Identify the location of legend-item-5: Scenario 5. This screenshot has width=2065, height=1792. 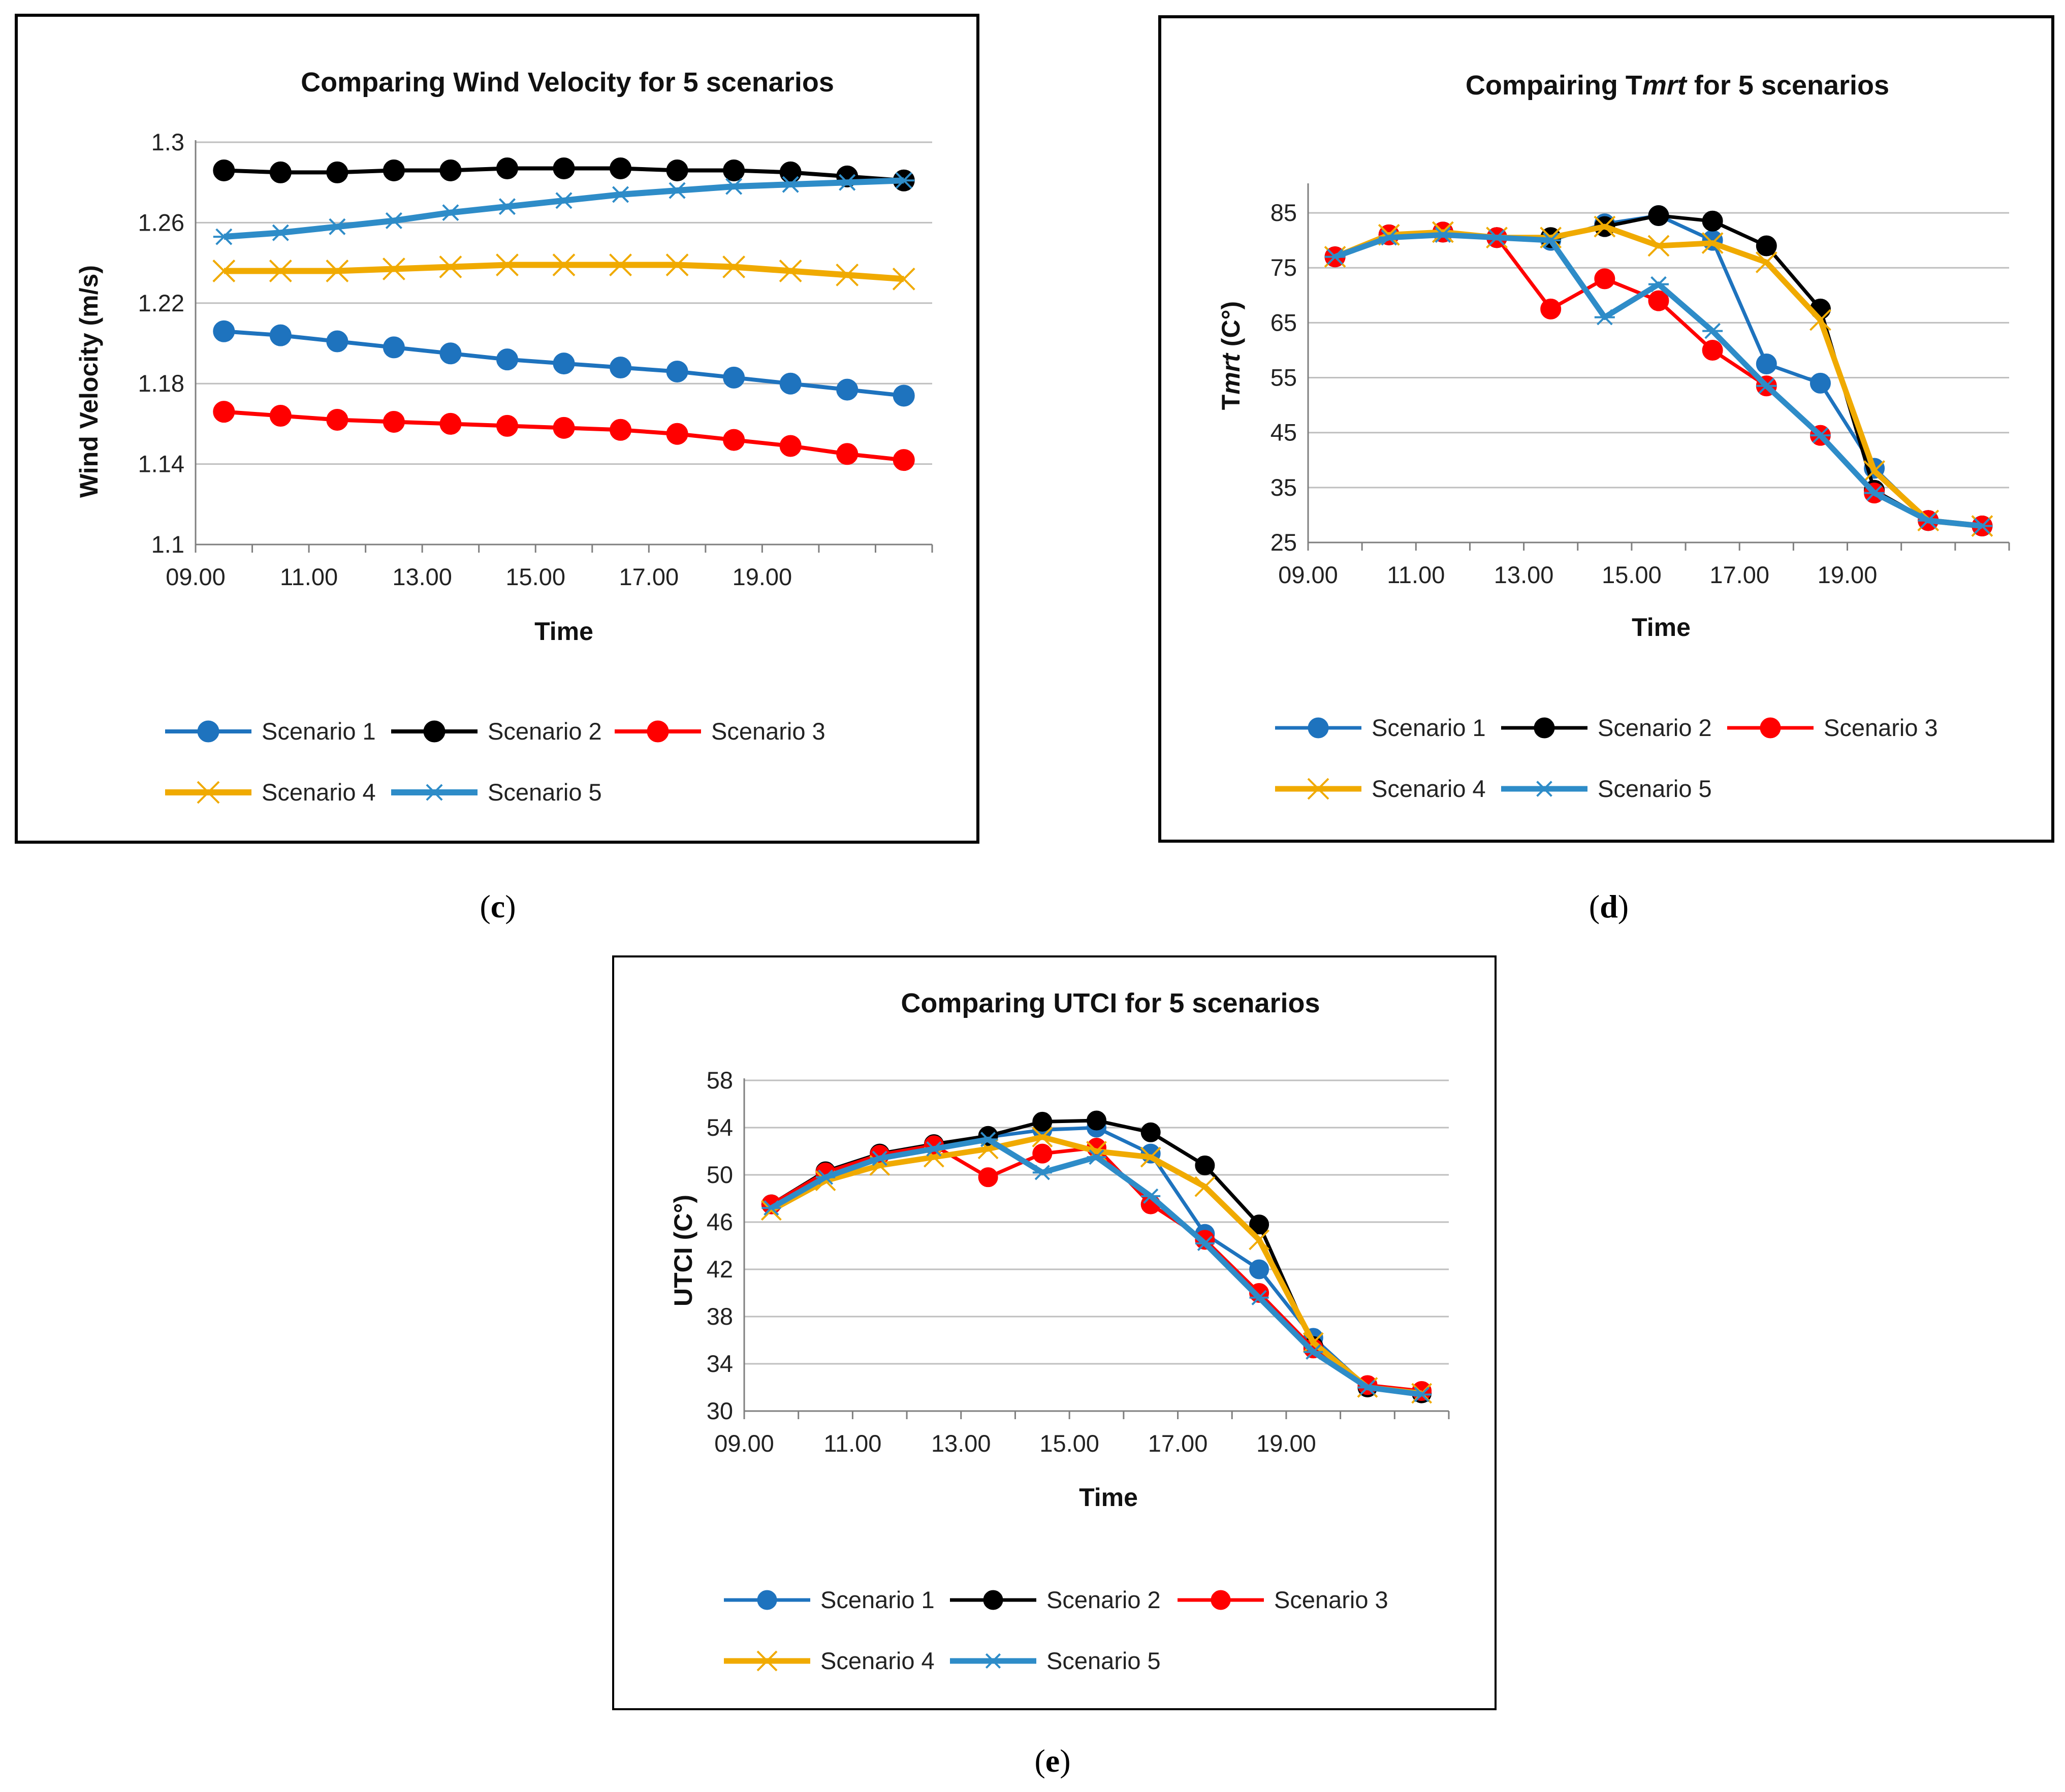
(1606, 788).